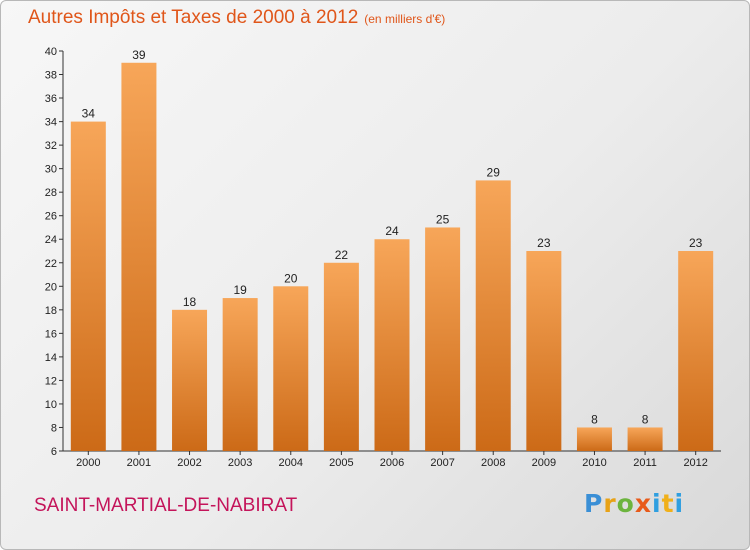 Image resolution: width=750 pixels, height=550 pixels. I want to click on x-tick-label-2011: 2011, so click(645, 463).